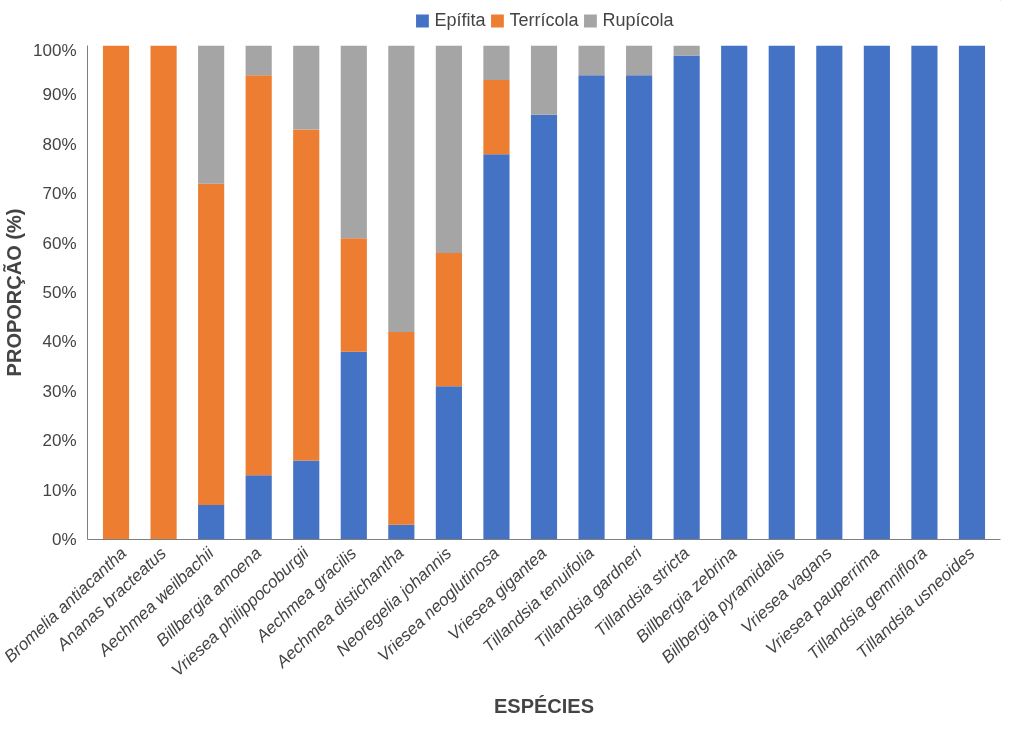  I want to click on y-tick-label: 20%, so click(59, 441).